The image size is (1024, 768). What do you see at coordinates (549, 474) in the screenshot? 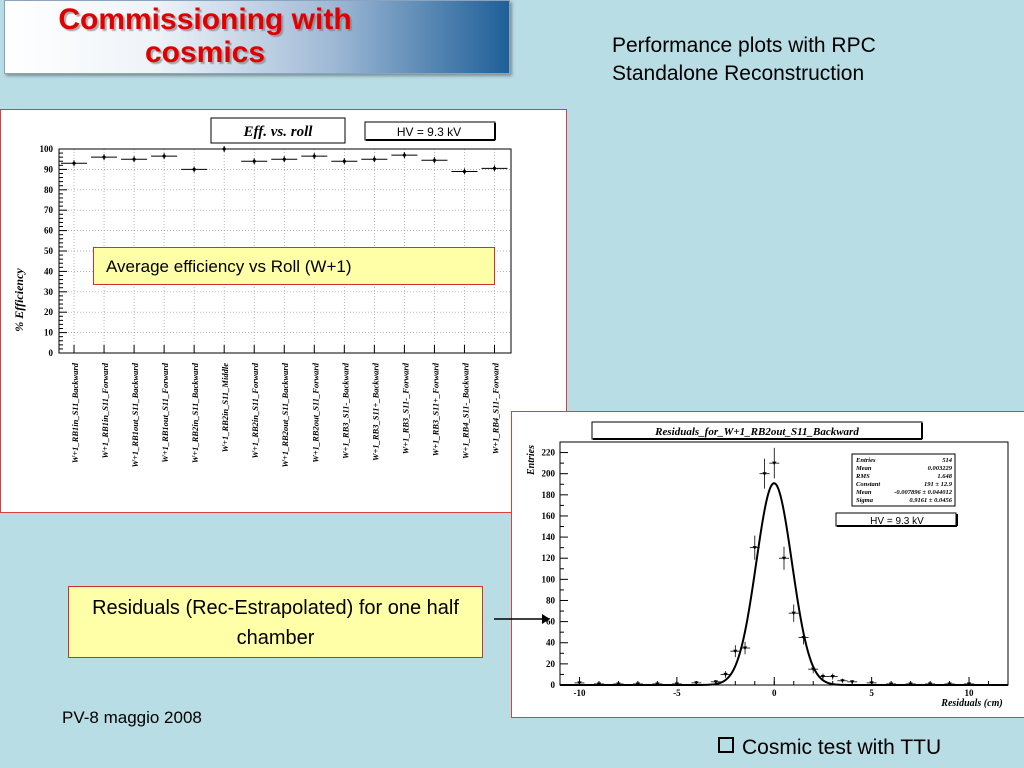
I see `residuals-y-tick-label: 200` at bounding box center [549, 474].